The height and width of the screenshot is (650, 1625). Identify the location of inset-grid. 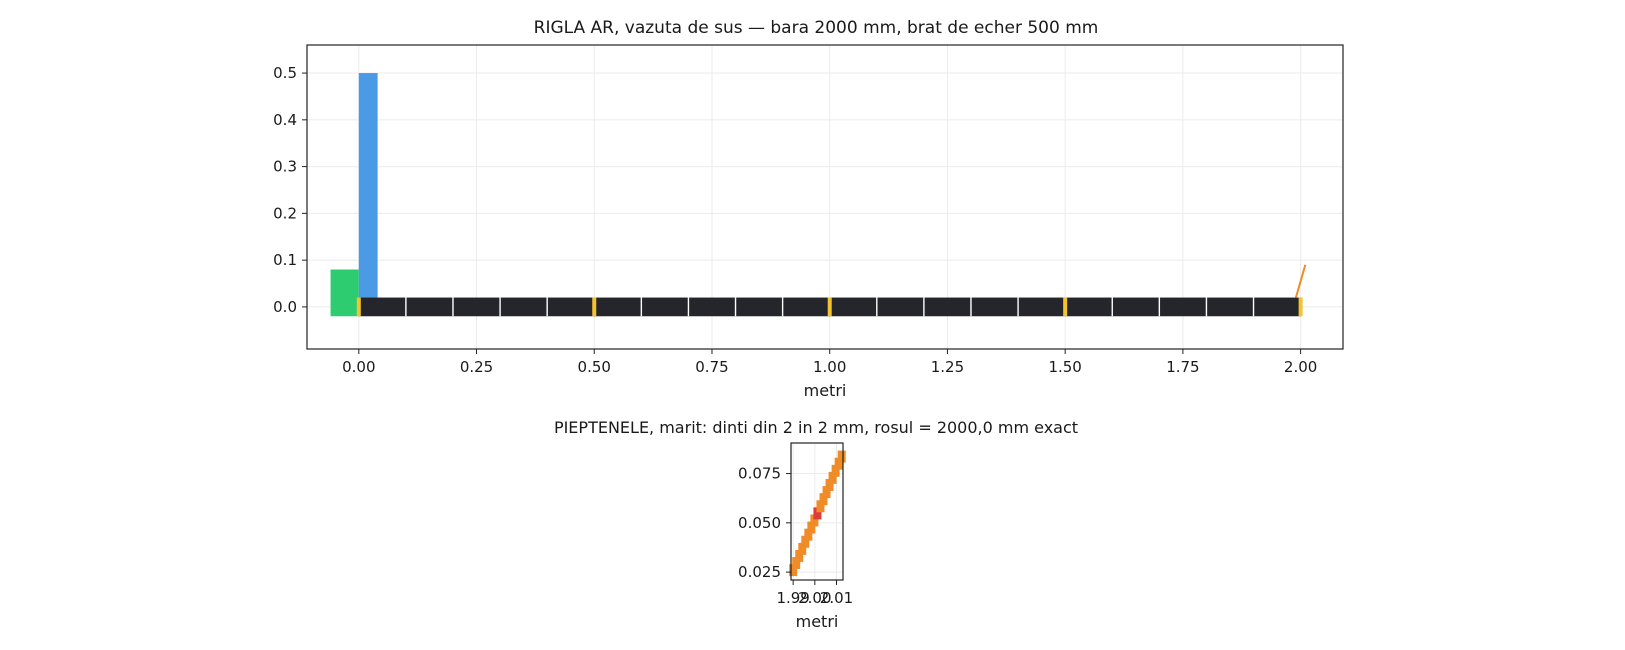
(817, 511).